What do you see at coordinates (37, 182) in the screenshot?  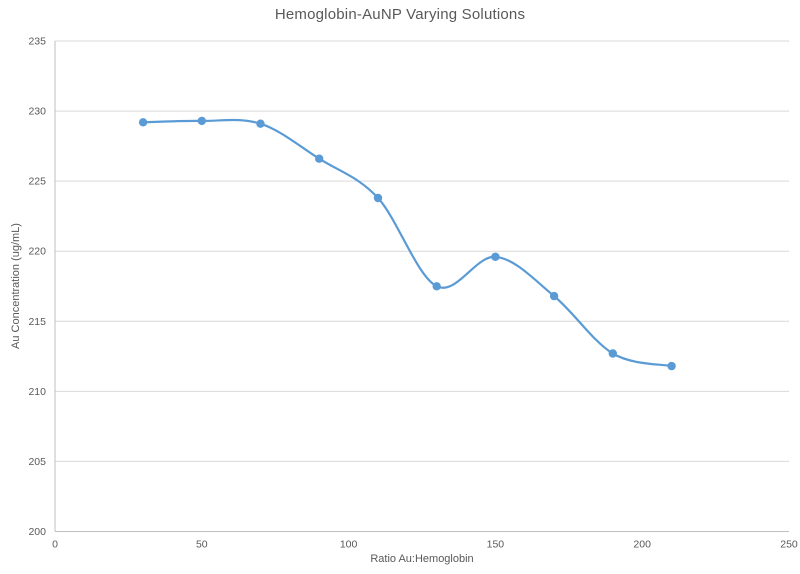 I see `y-tick-label: 225` at bounding box center [37, 182].